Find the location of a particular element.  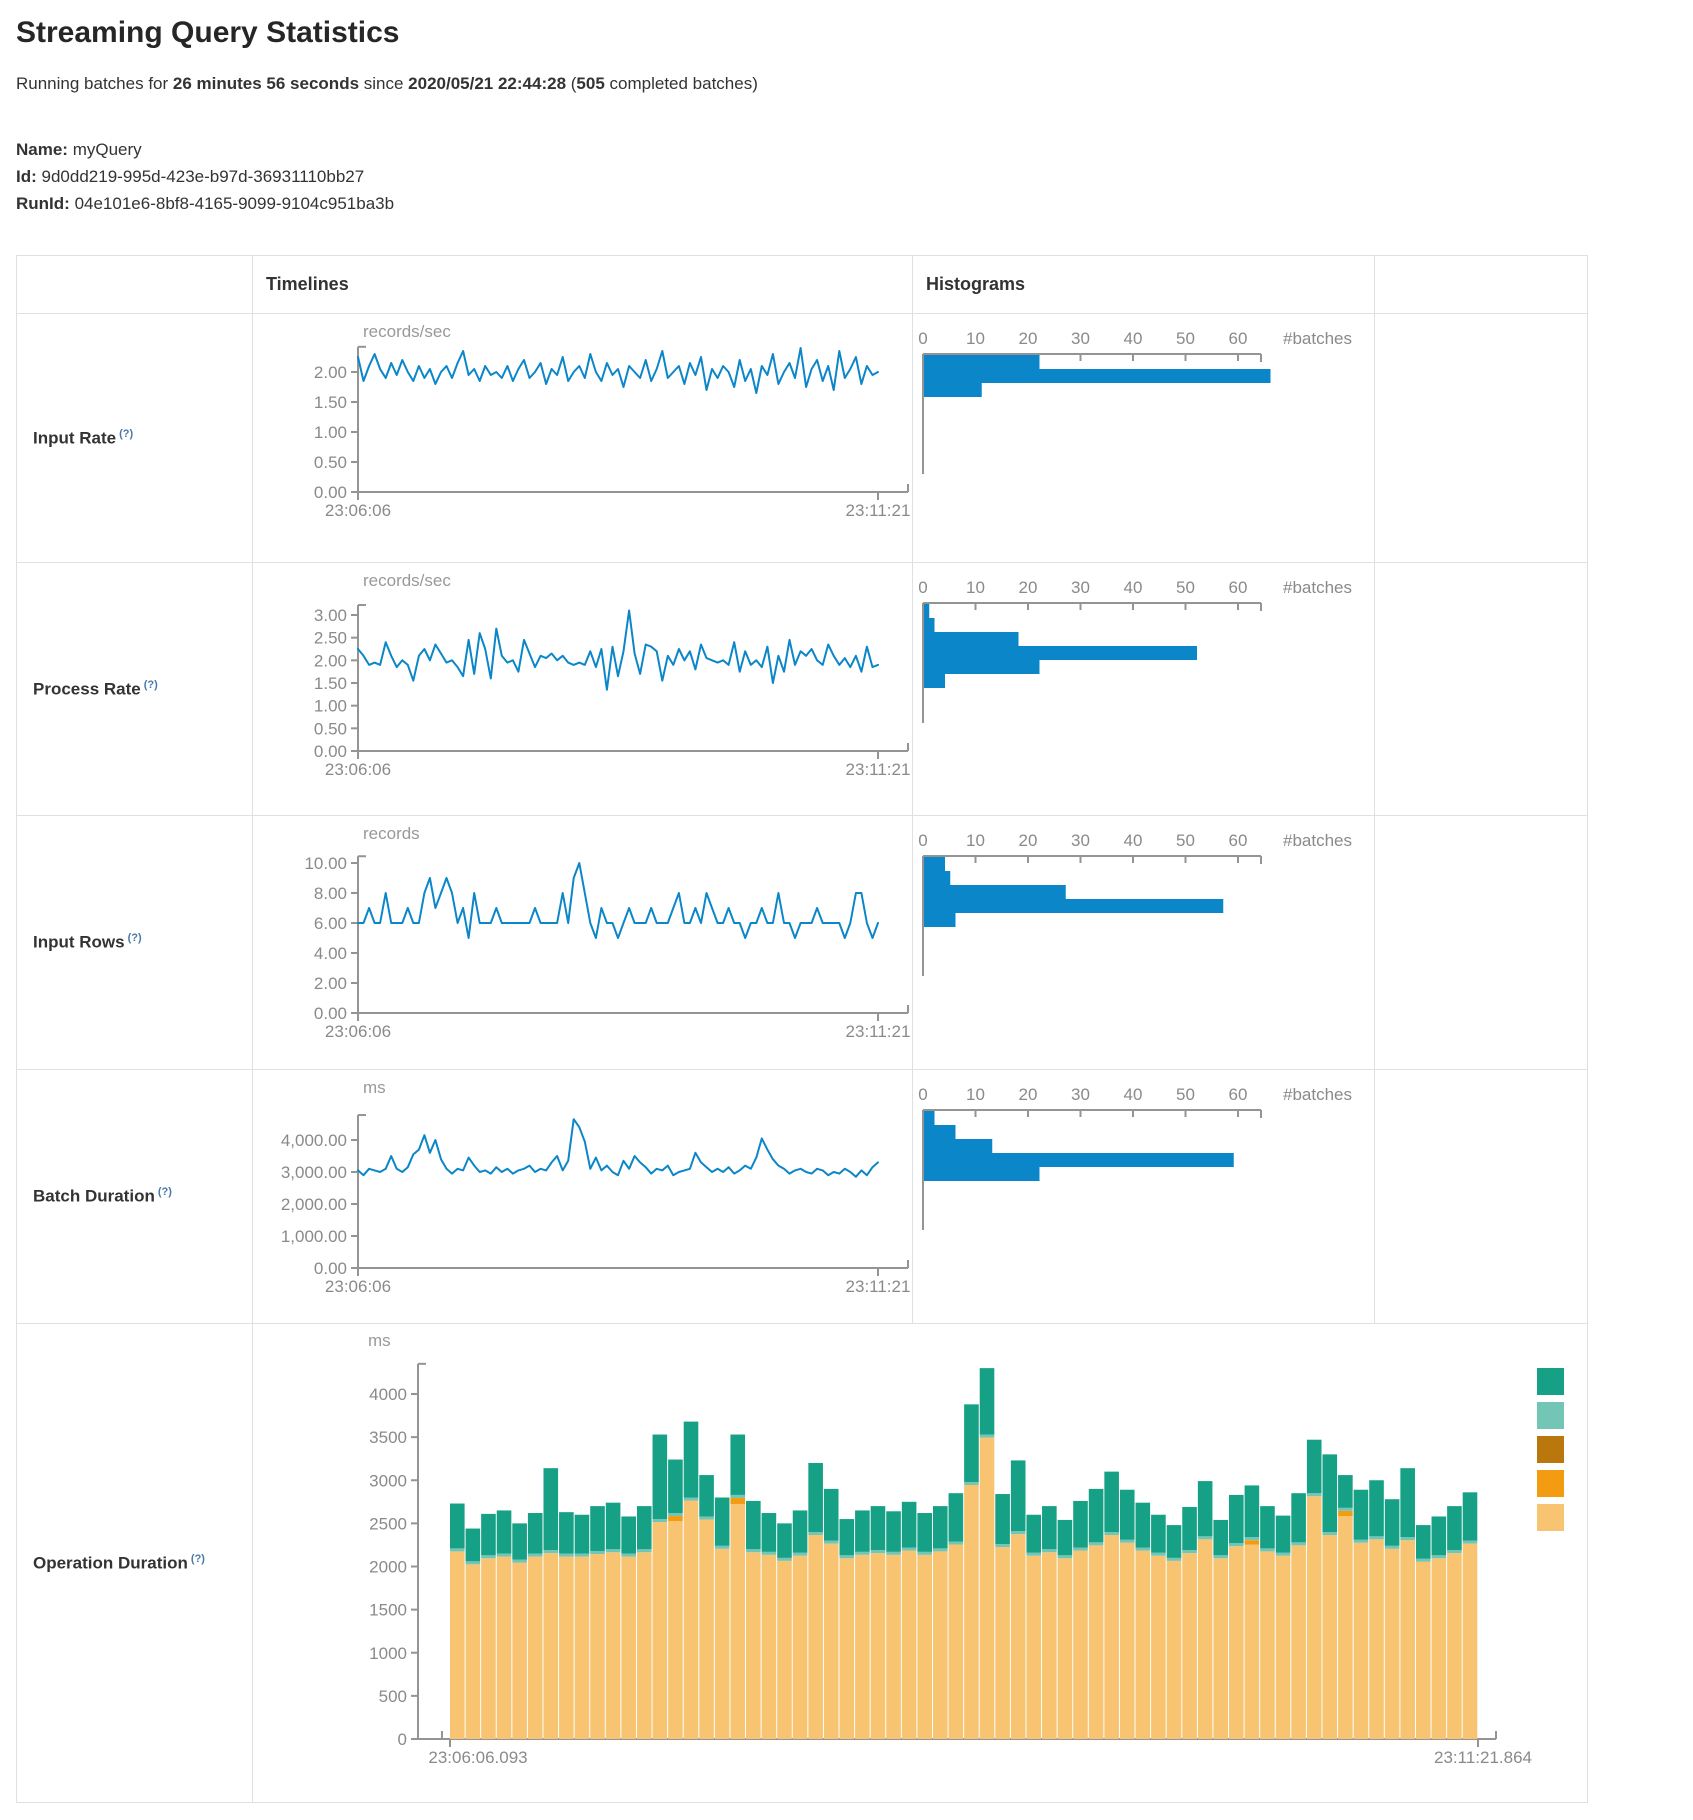

svg-text: 2000 is located at coordinates (388, 1567).